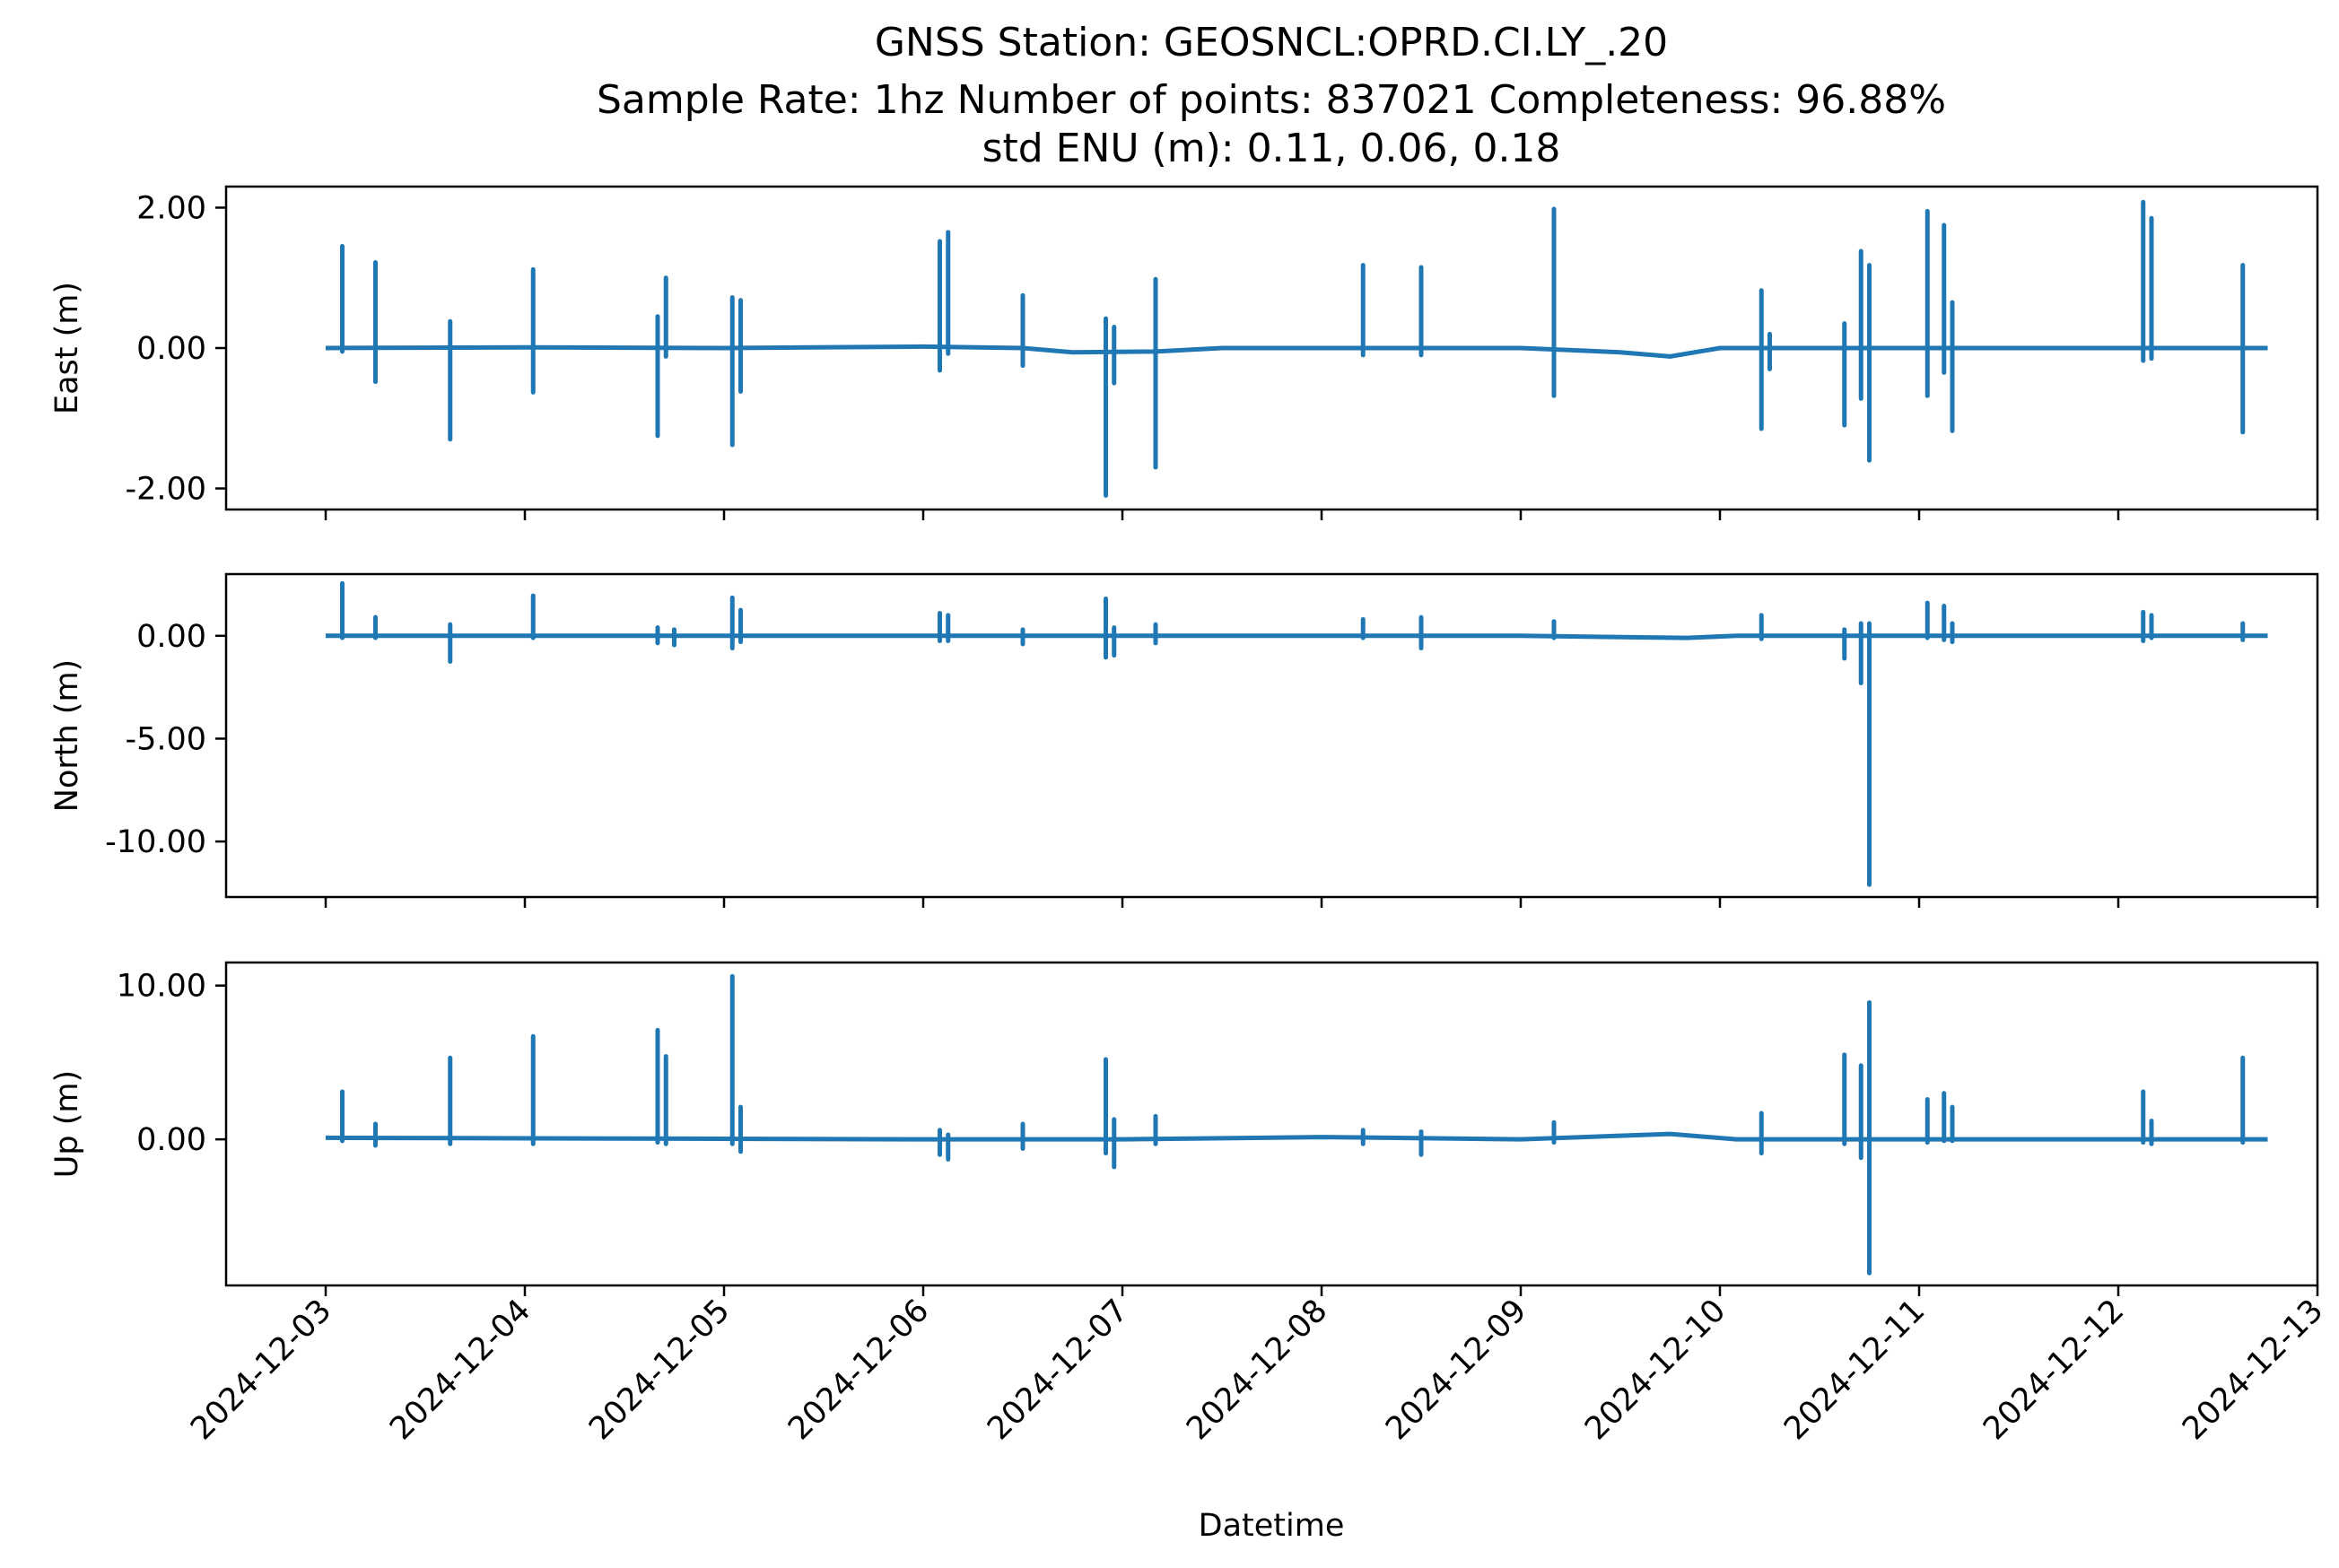 The image size is (2339, 1568). What do you see at coordinates (1272, 1526) in the screenshot?
I see `x-axis-label: Datetime` at bounding box center [1272, 1526].